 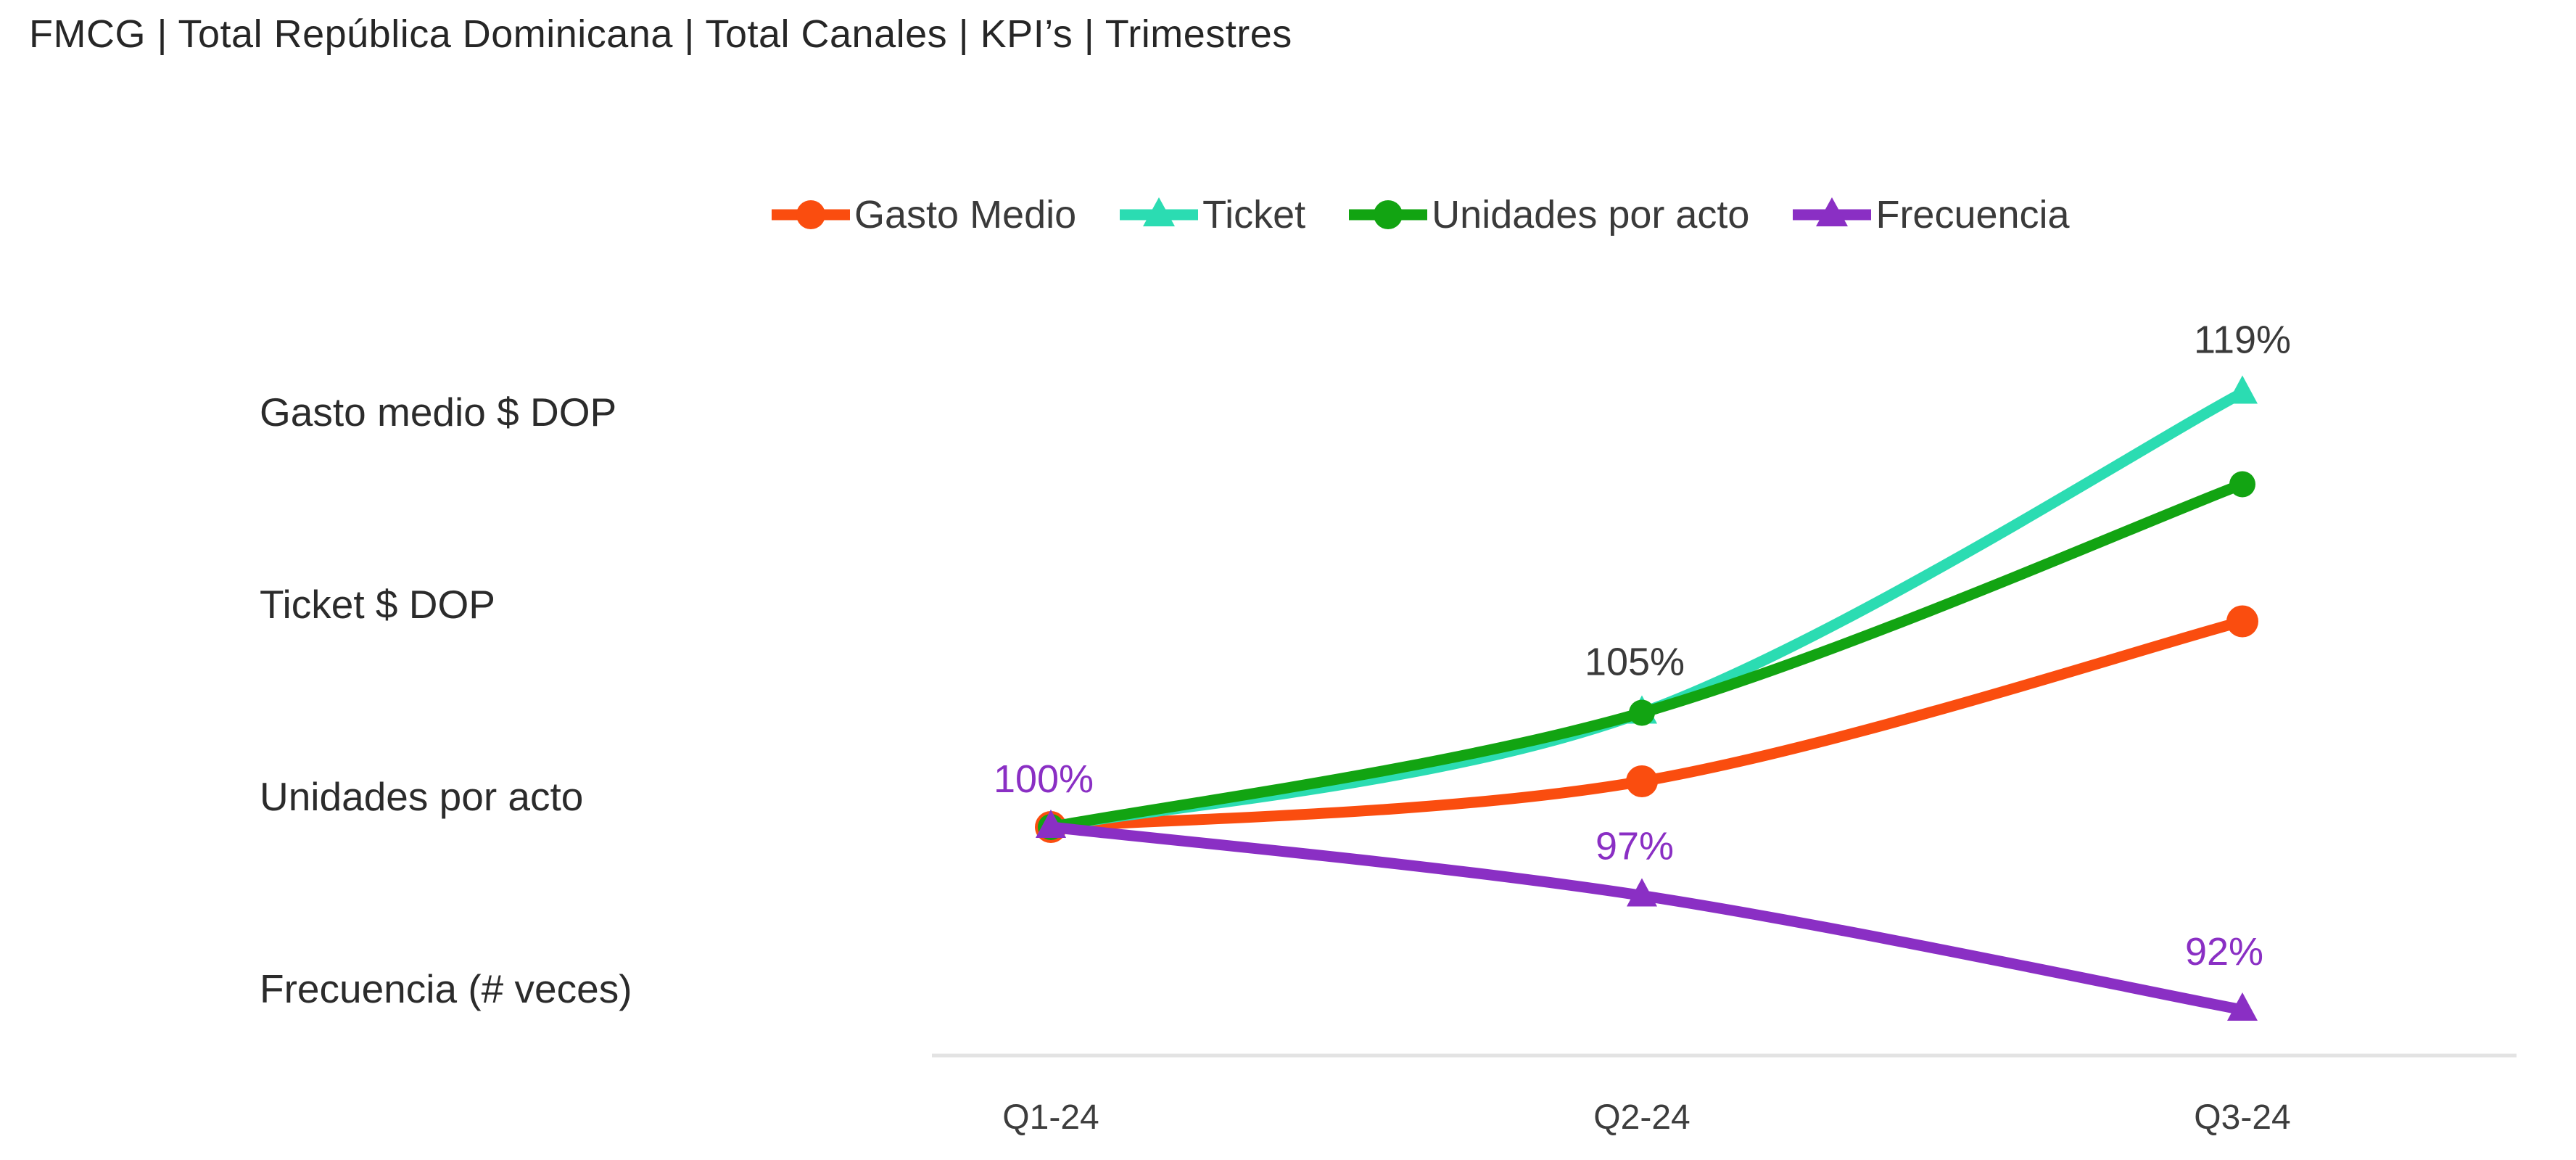 What do you see at coordinates (1591, 214) in the screenshot?
I see `legend-label-unidades-por-acto: Unidades por acto` at bounding box center [1591, 214].